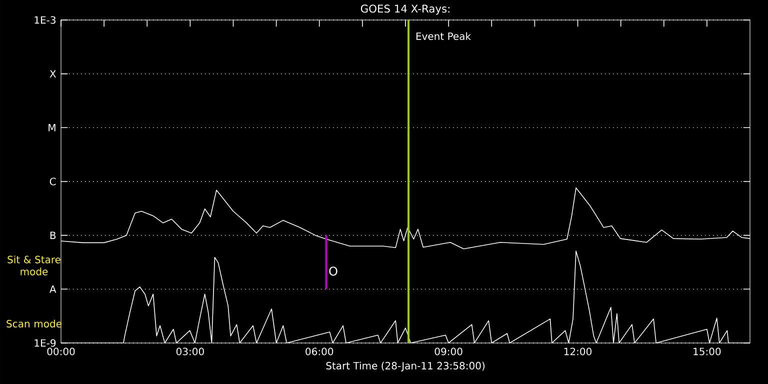 The width and height of the screenshot is (768, 384). Describe the element at coordinates (707, 352) in the screenshot. I see `x-tick-label: 15:00` at that location.